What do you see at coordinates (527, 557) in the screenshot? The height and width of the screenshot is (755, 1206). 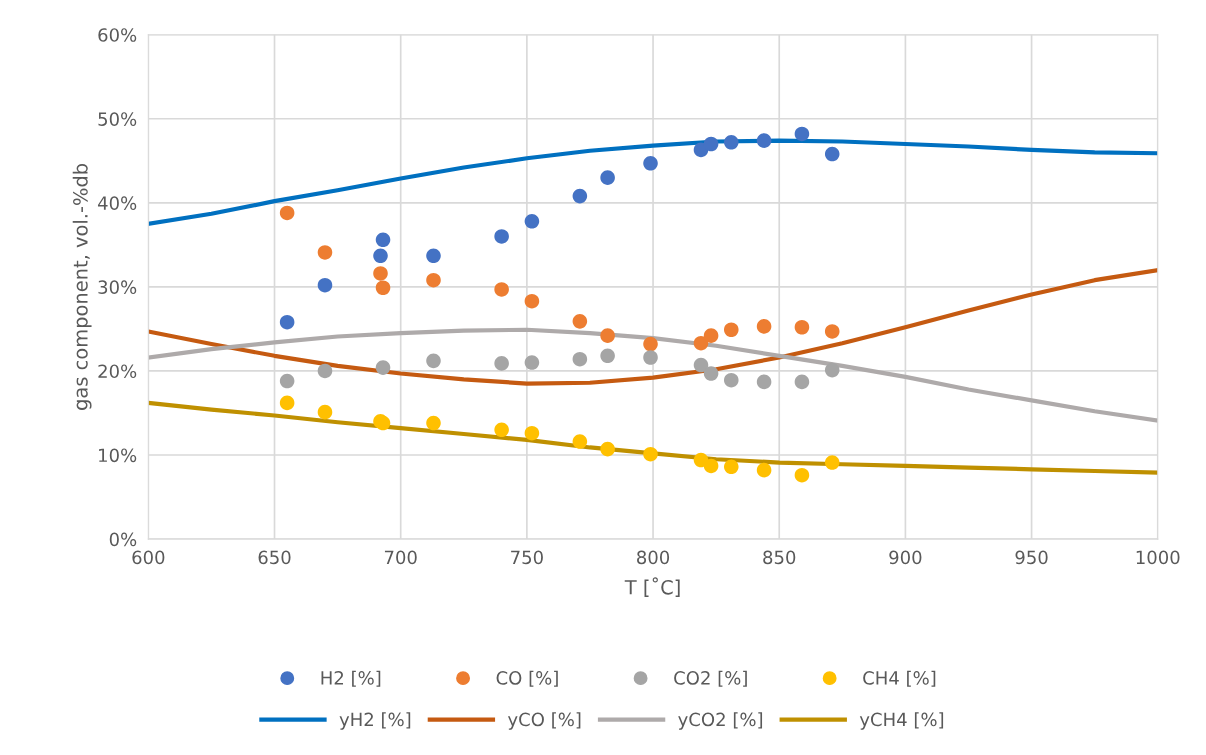 I see `x-tick-label: 750` at bounding box center [527, 557].